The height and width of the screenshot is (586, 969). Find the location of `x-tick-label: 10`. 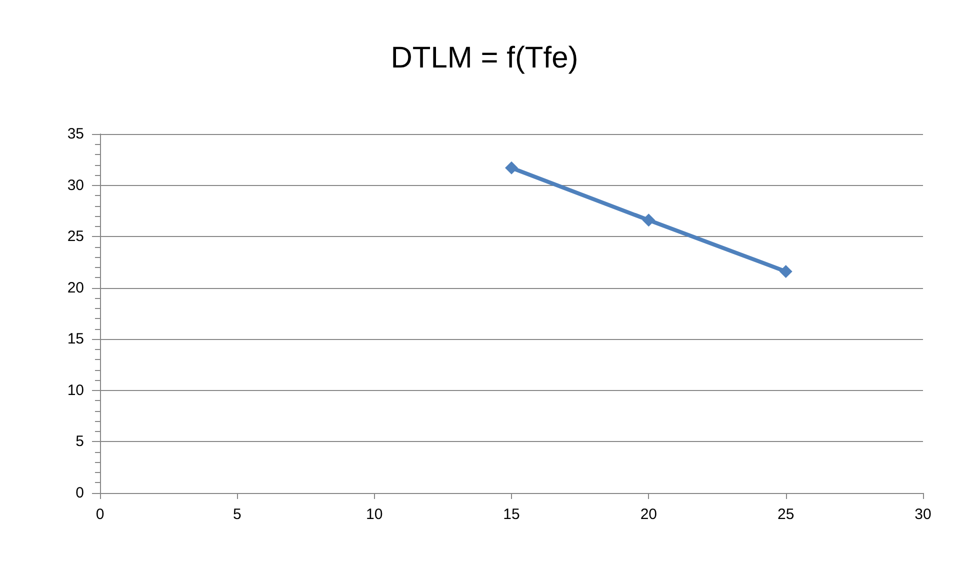

x-tick-label: 10 is located at coordinates (374, 514).